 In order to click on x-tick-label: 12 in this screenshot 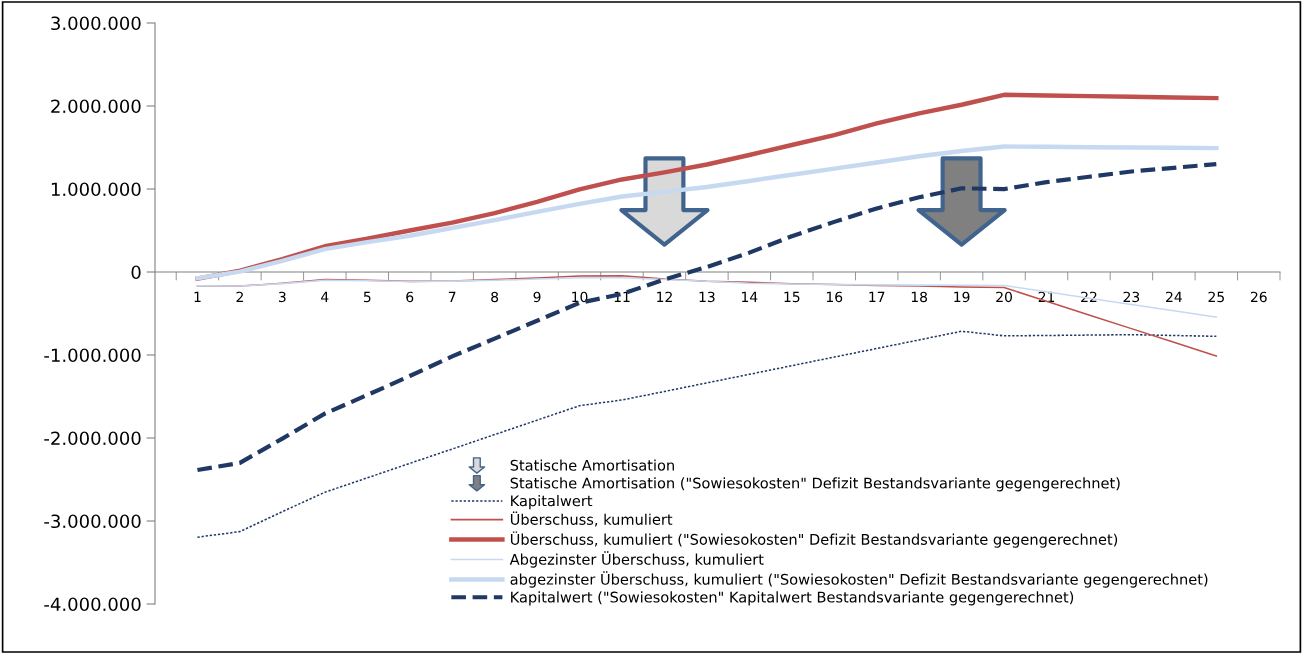, I will do `click(664, 296)`.